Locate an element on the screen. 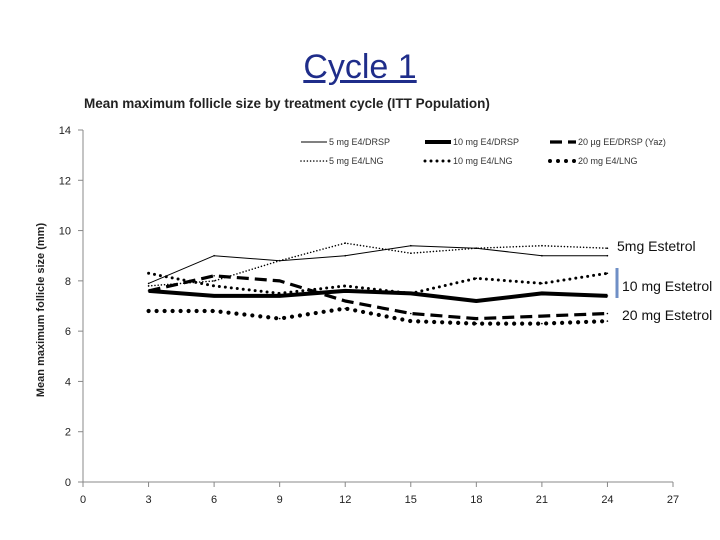 The height and width of the screenshot is (540, 720). legend-label: 10 mg E4/DRSP is located at coordinates (486, 142).